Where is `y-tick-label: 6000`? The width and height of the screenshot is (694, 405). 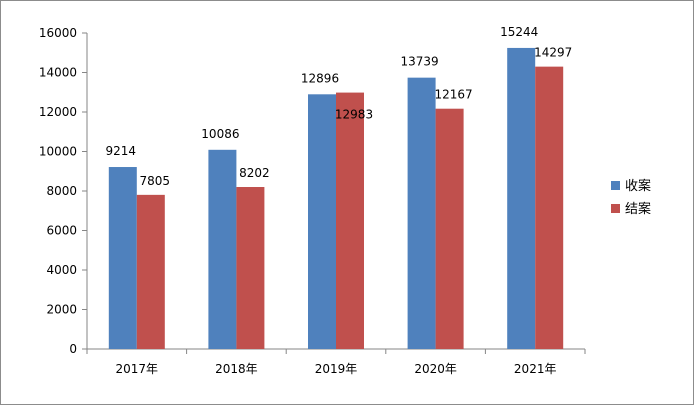 y-tick-label: 6000 is located at coordinates (61, 231).